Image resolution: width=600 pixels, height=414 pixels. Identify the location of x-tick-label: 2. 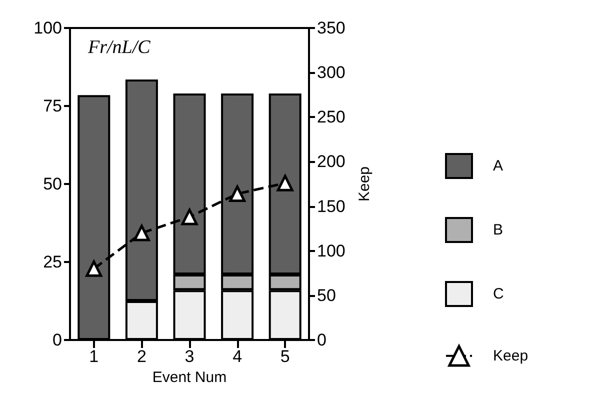
(141, 356).